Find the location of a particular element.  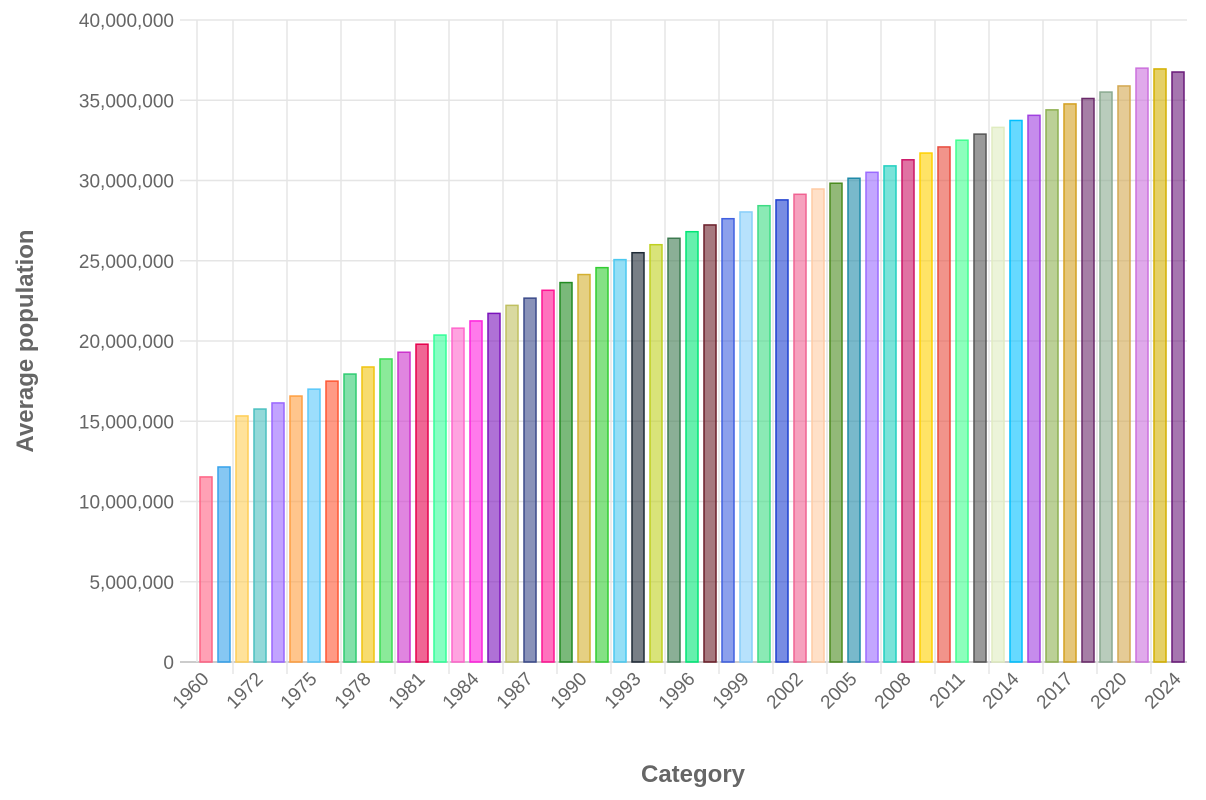

x-tick-label: 1996 is located at coordinates (677, 691).